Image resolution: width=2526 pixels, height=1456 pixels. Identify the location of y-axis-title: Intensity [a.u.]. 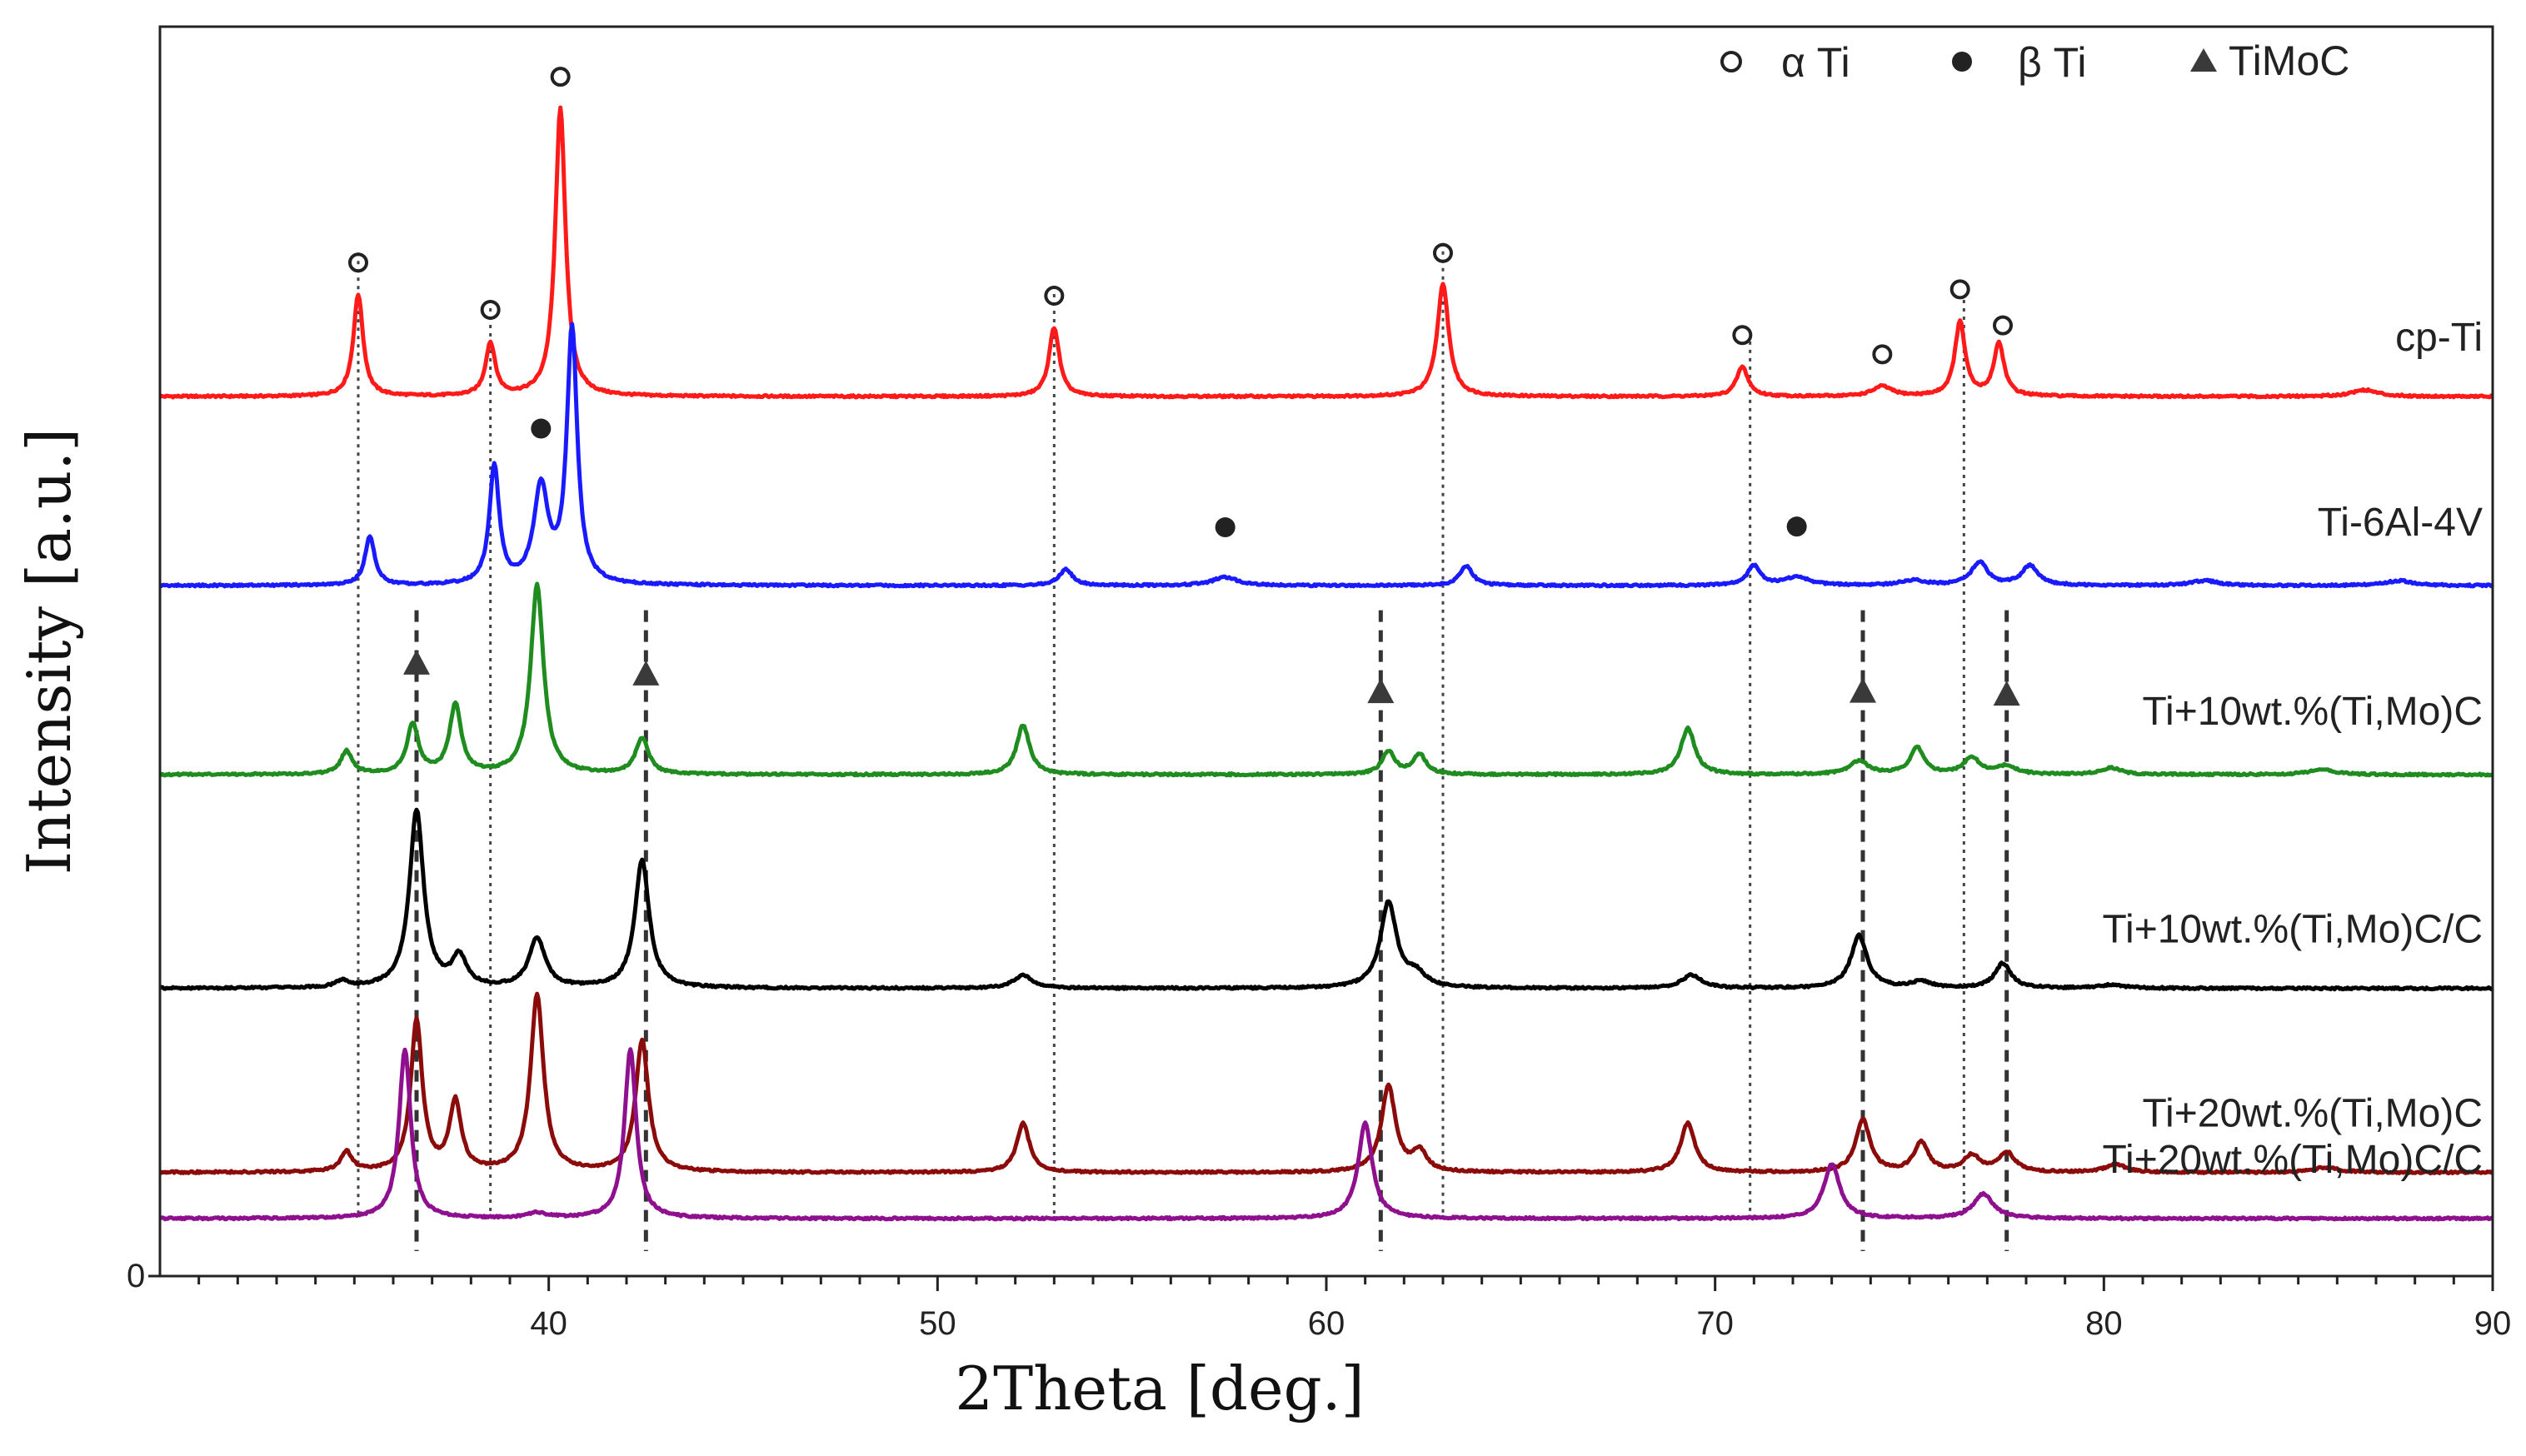
(49, 651).